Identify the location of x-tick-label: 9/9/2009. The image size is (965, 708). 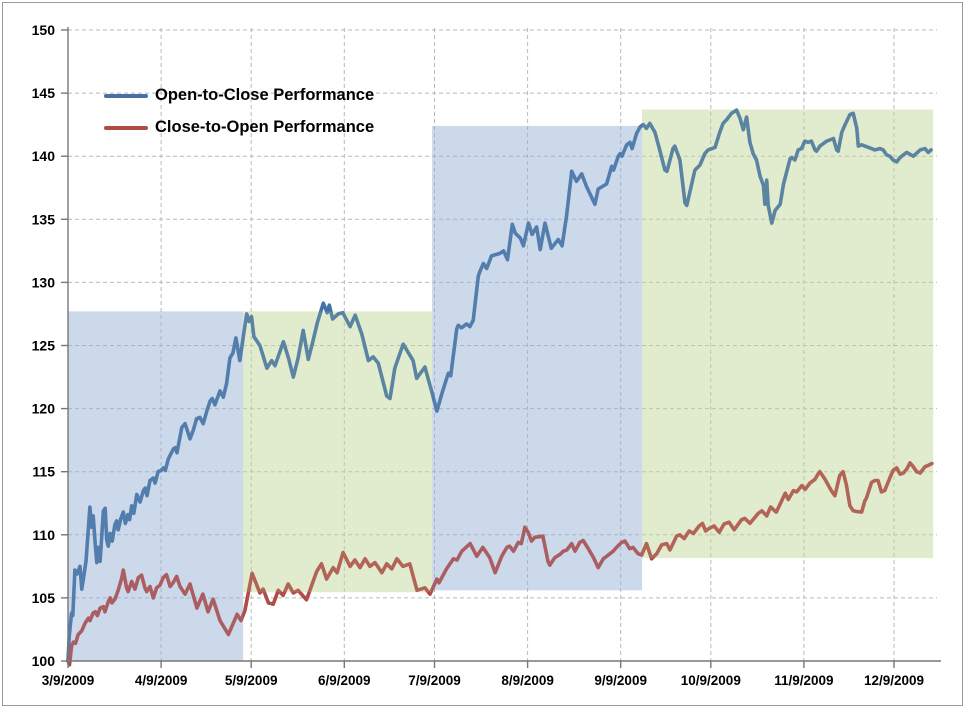
(620, 680).